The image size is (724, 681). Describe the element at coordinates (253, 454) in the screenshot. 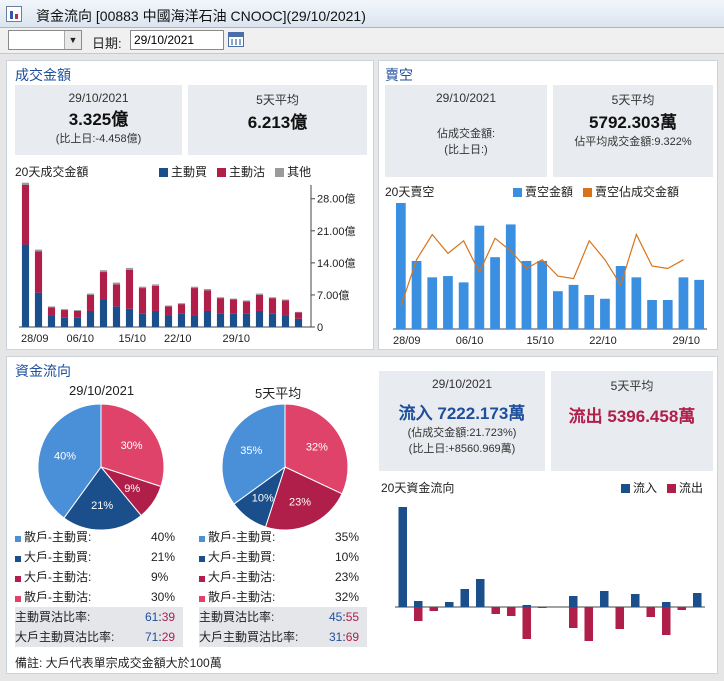

I see `pie-slice-retail-buy` at that location.